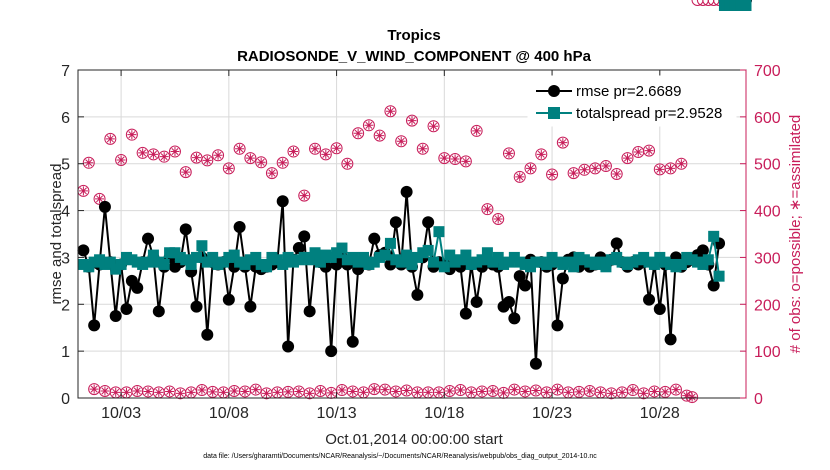 This screenshot has height=470, width=830. I want to click on y2-tick-label: 200, so click(767, 305).